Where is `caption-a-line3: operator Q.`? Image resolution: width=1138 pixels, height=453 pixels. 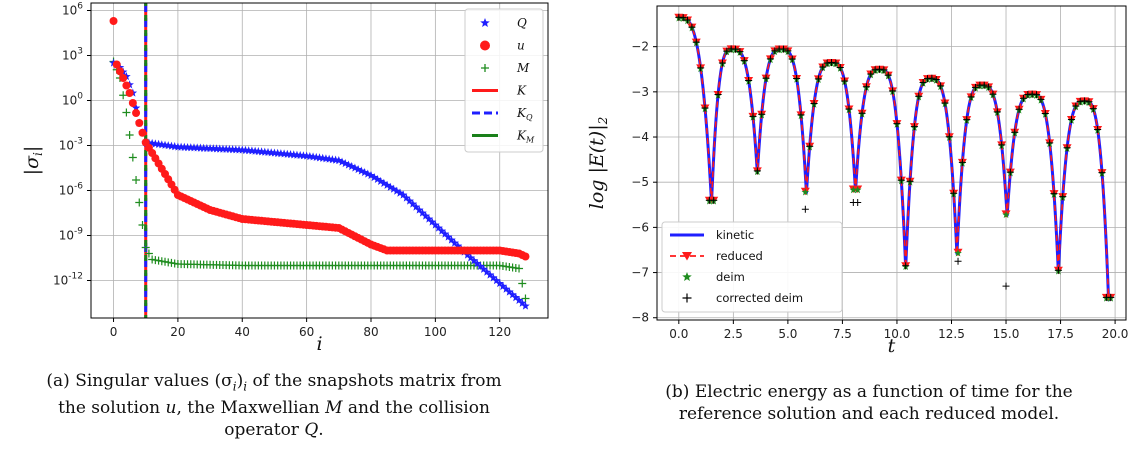 caption-a-line3: operator Q. is located at coordinates (274, 430).